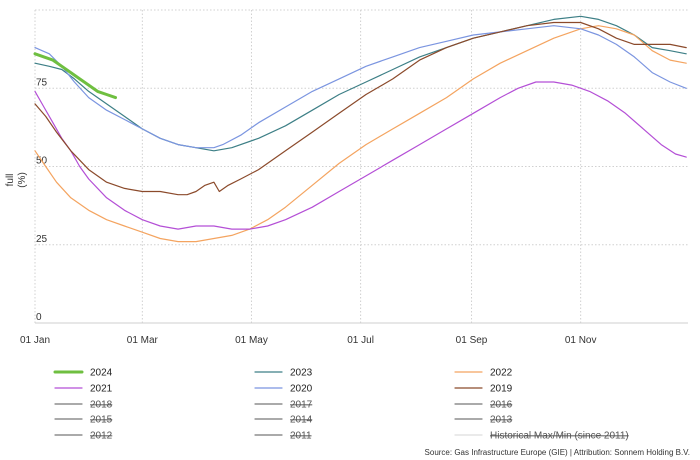 The image size is (700, 460). What do you see at coordinates (283, 373) in the screenshot?
I see `legend-item: 2023` at bounding box center [283, 373].